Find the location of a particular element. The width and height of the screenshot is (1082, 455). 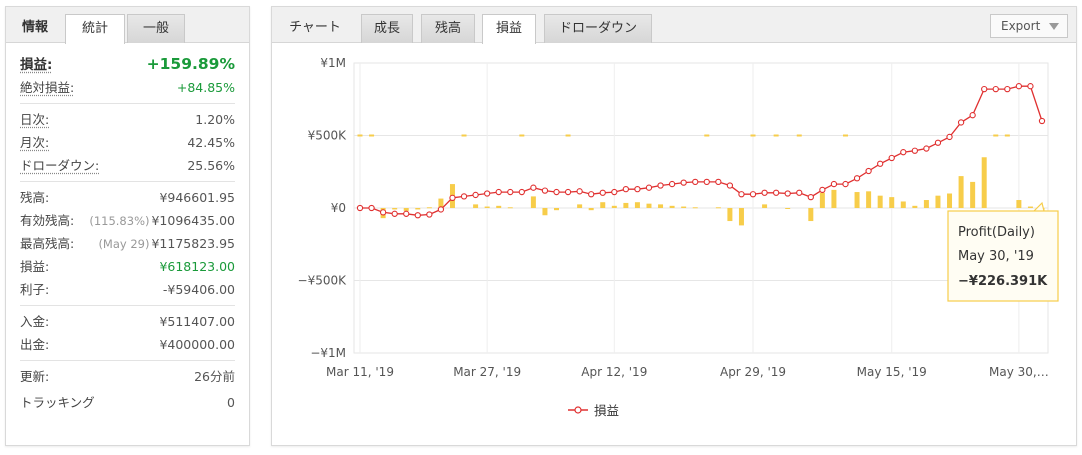

export-label: Export is located at coordinates (1021, 26).